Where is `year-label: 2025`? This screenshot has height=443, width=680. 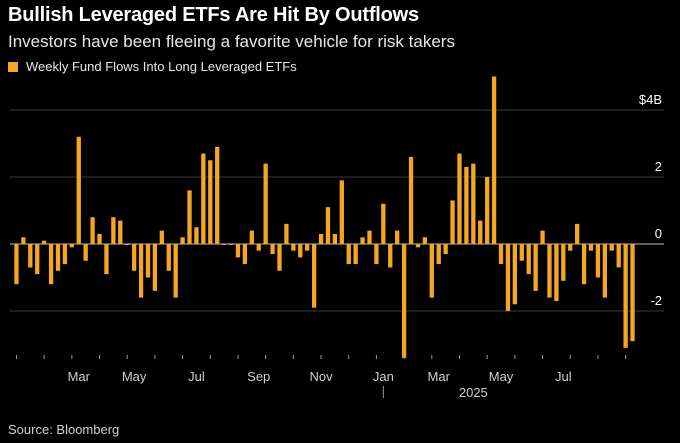
year-label: 2025 is located at coordinates (473, 392).